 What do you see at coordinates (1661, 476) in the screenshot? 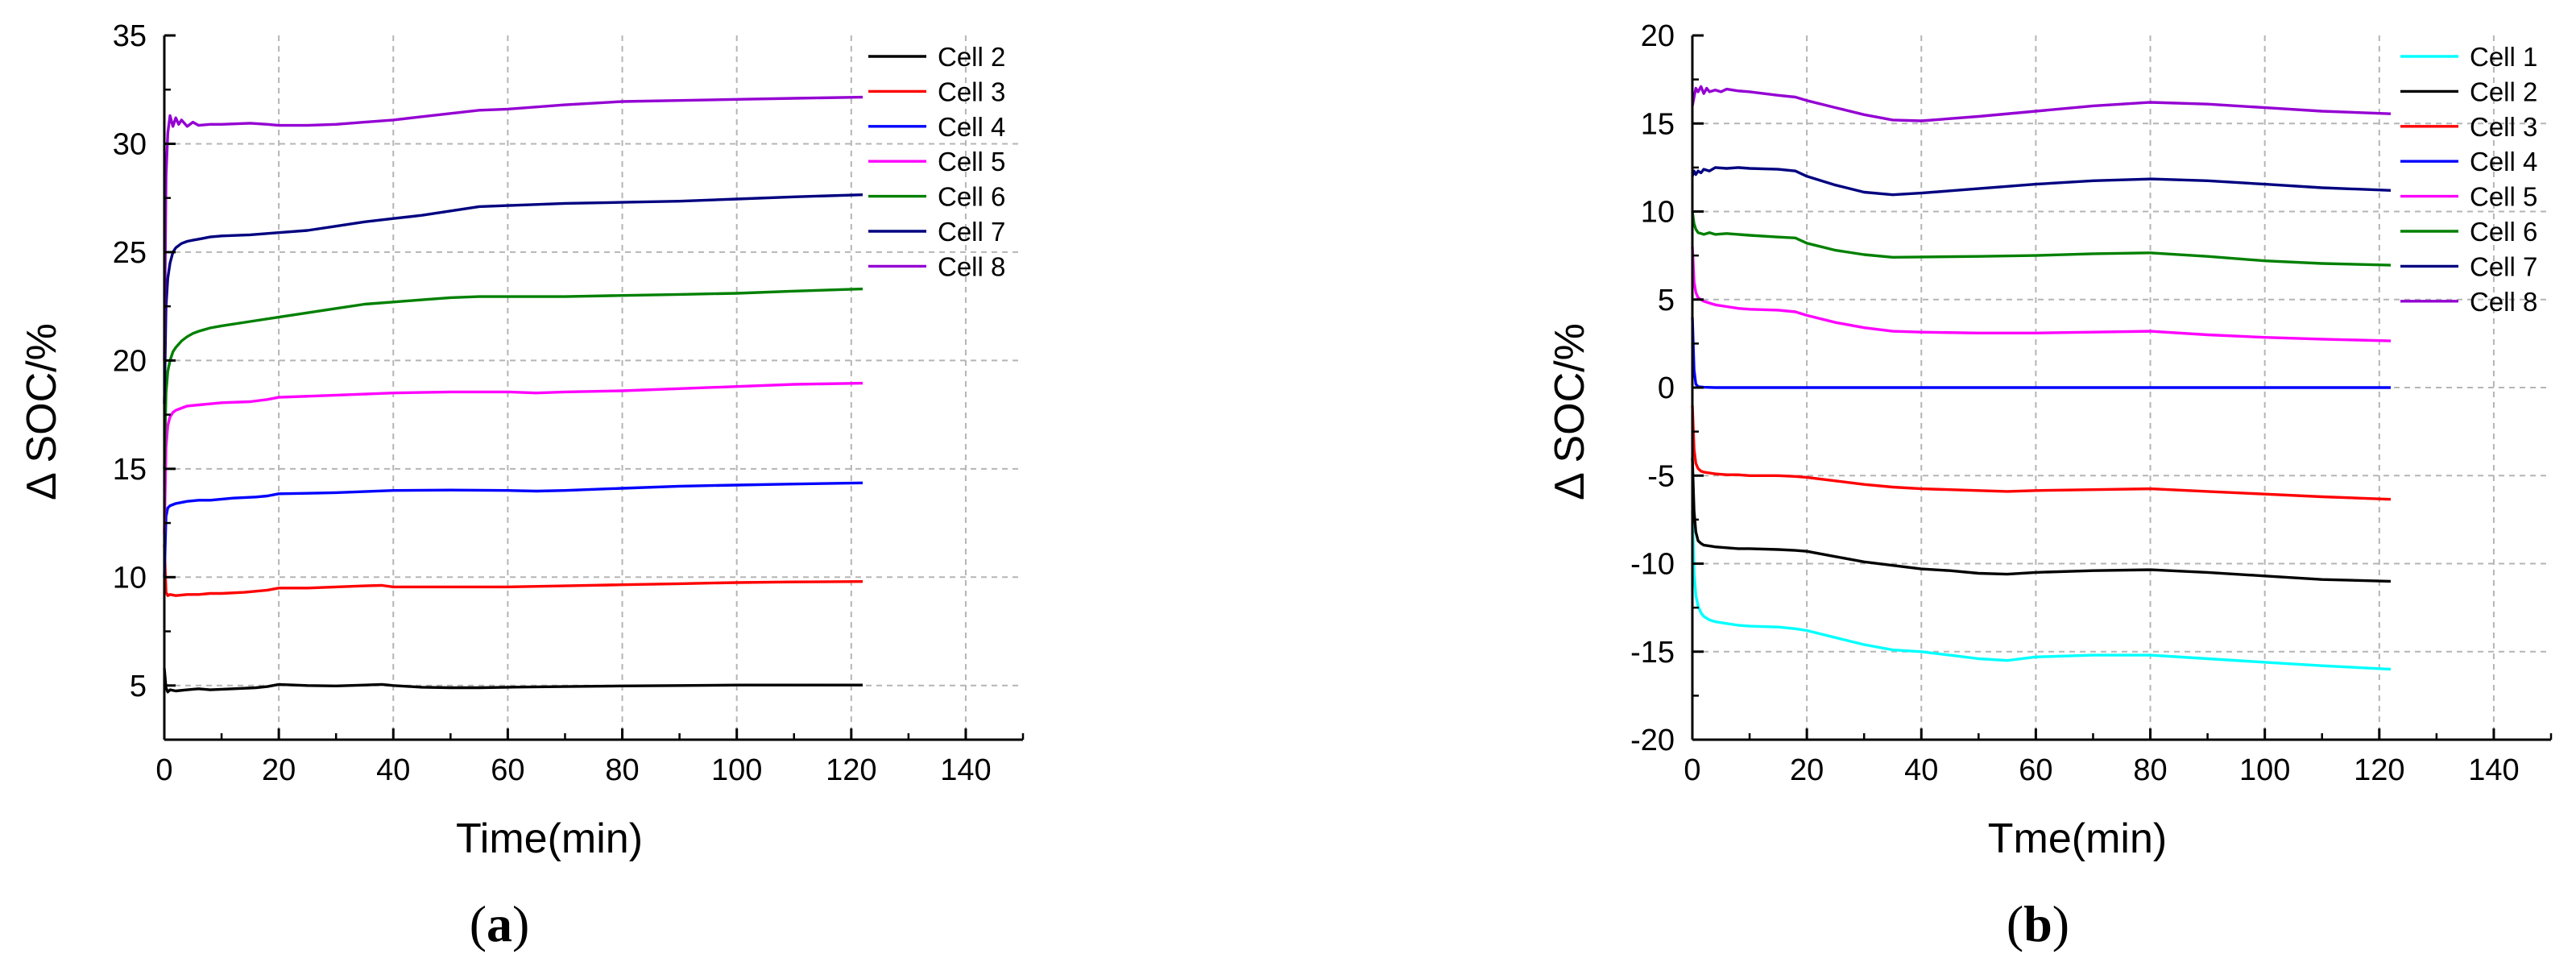
I see `y-tick-label: -5` at bounding box center [1661, 476].